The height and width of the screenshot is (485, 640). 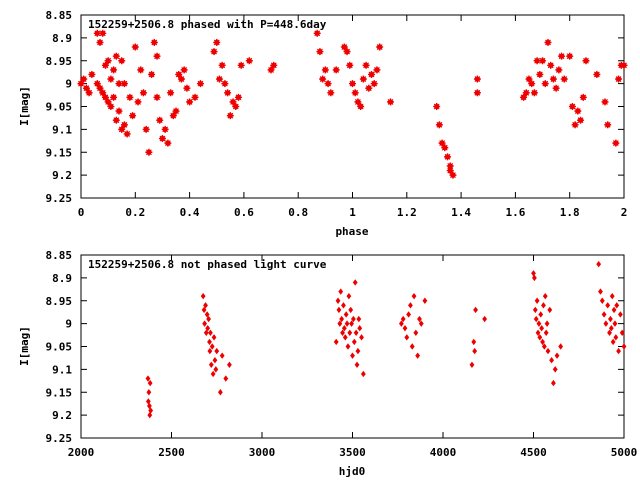 What do you see at coordinates (298, 212) in the screenshot?
I see `x-tick-label: 0.8` at bounding box center [298, 212].